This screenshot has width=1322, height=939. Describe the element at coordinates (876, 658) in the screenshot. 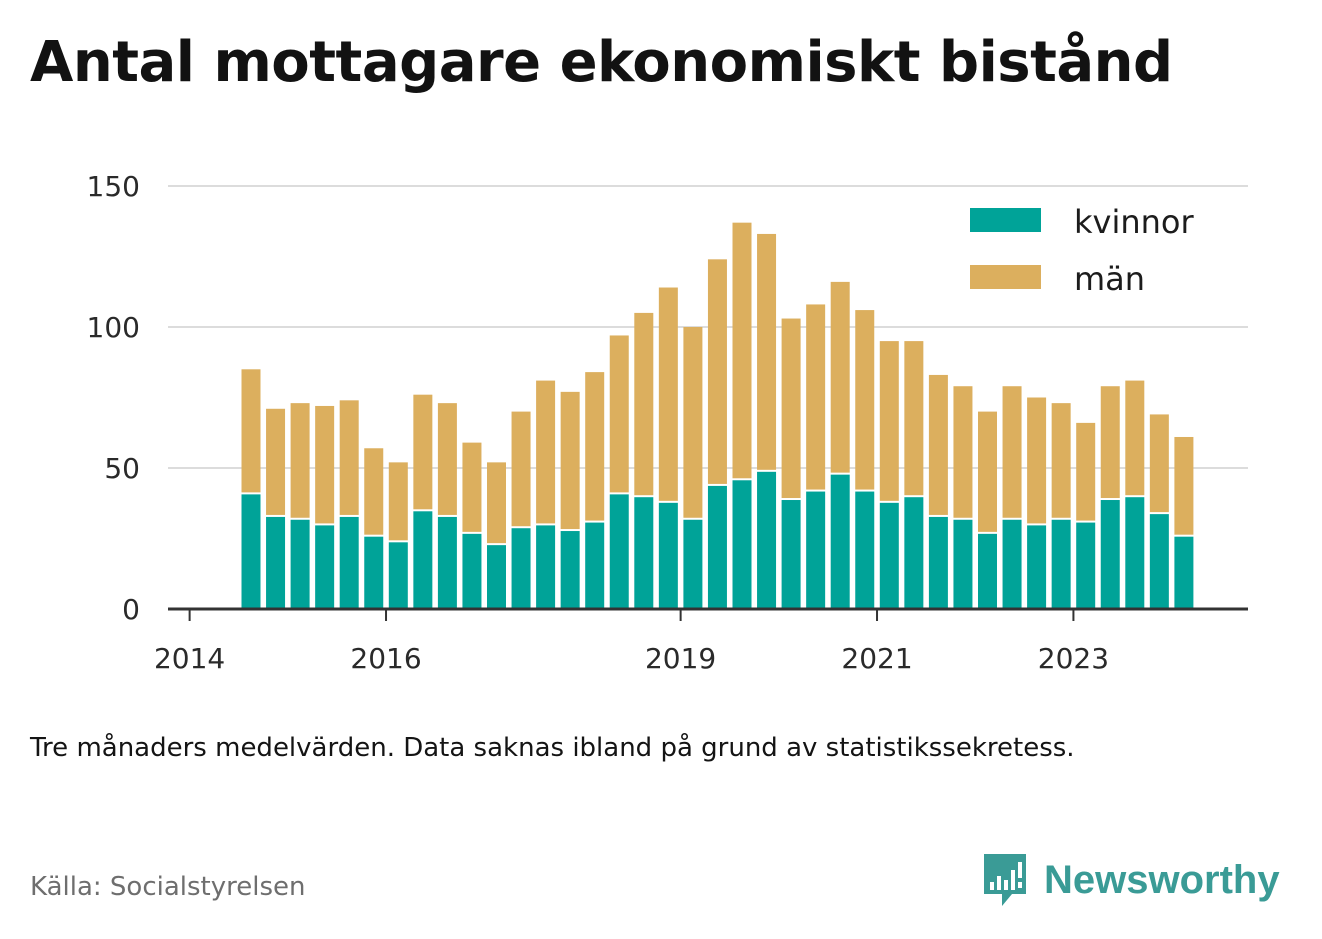

I see `x-tick-label-2021: 2021` at that location.